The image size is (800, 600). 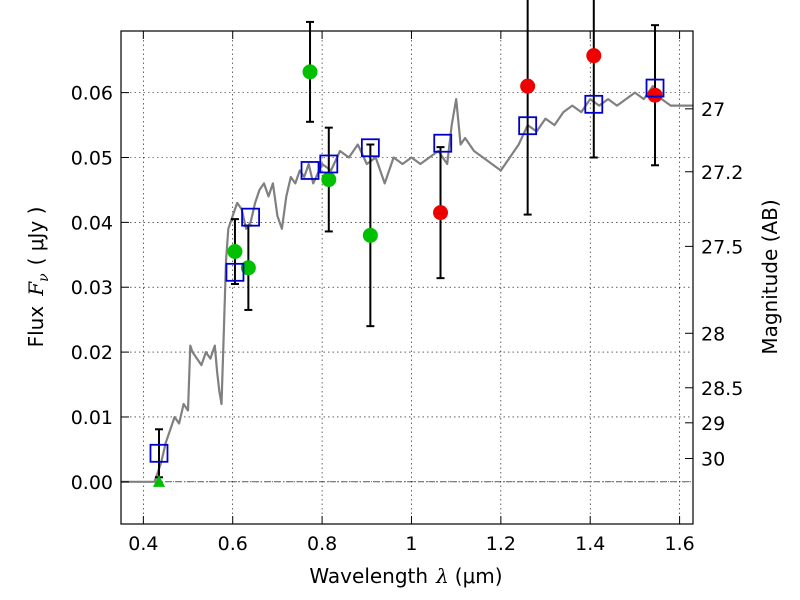 What do you see at coordinates (322, 544) in the screenshot?
I see `x-tick-label: 0.8` at bounding box center [322, 544].